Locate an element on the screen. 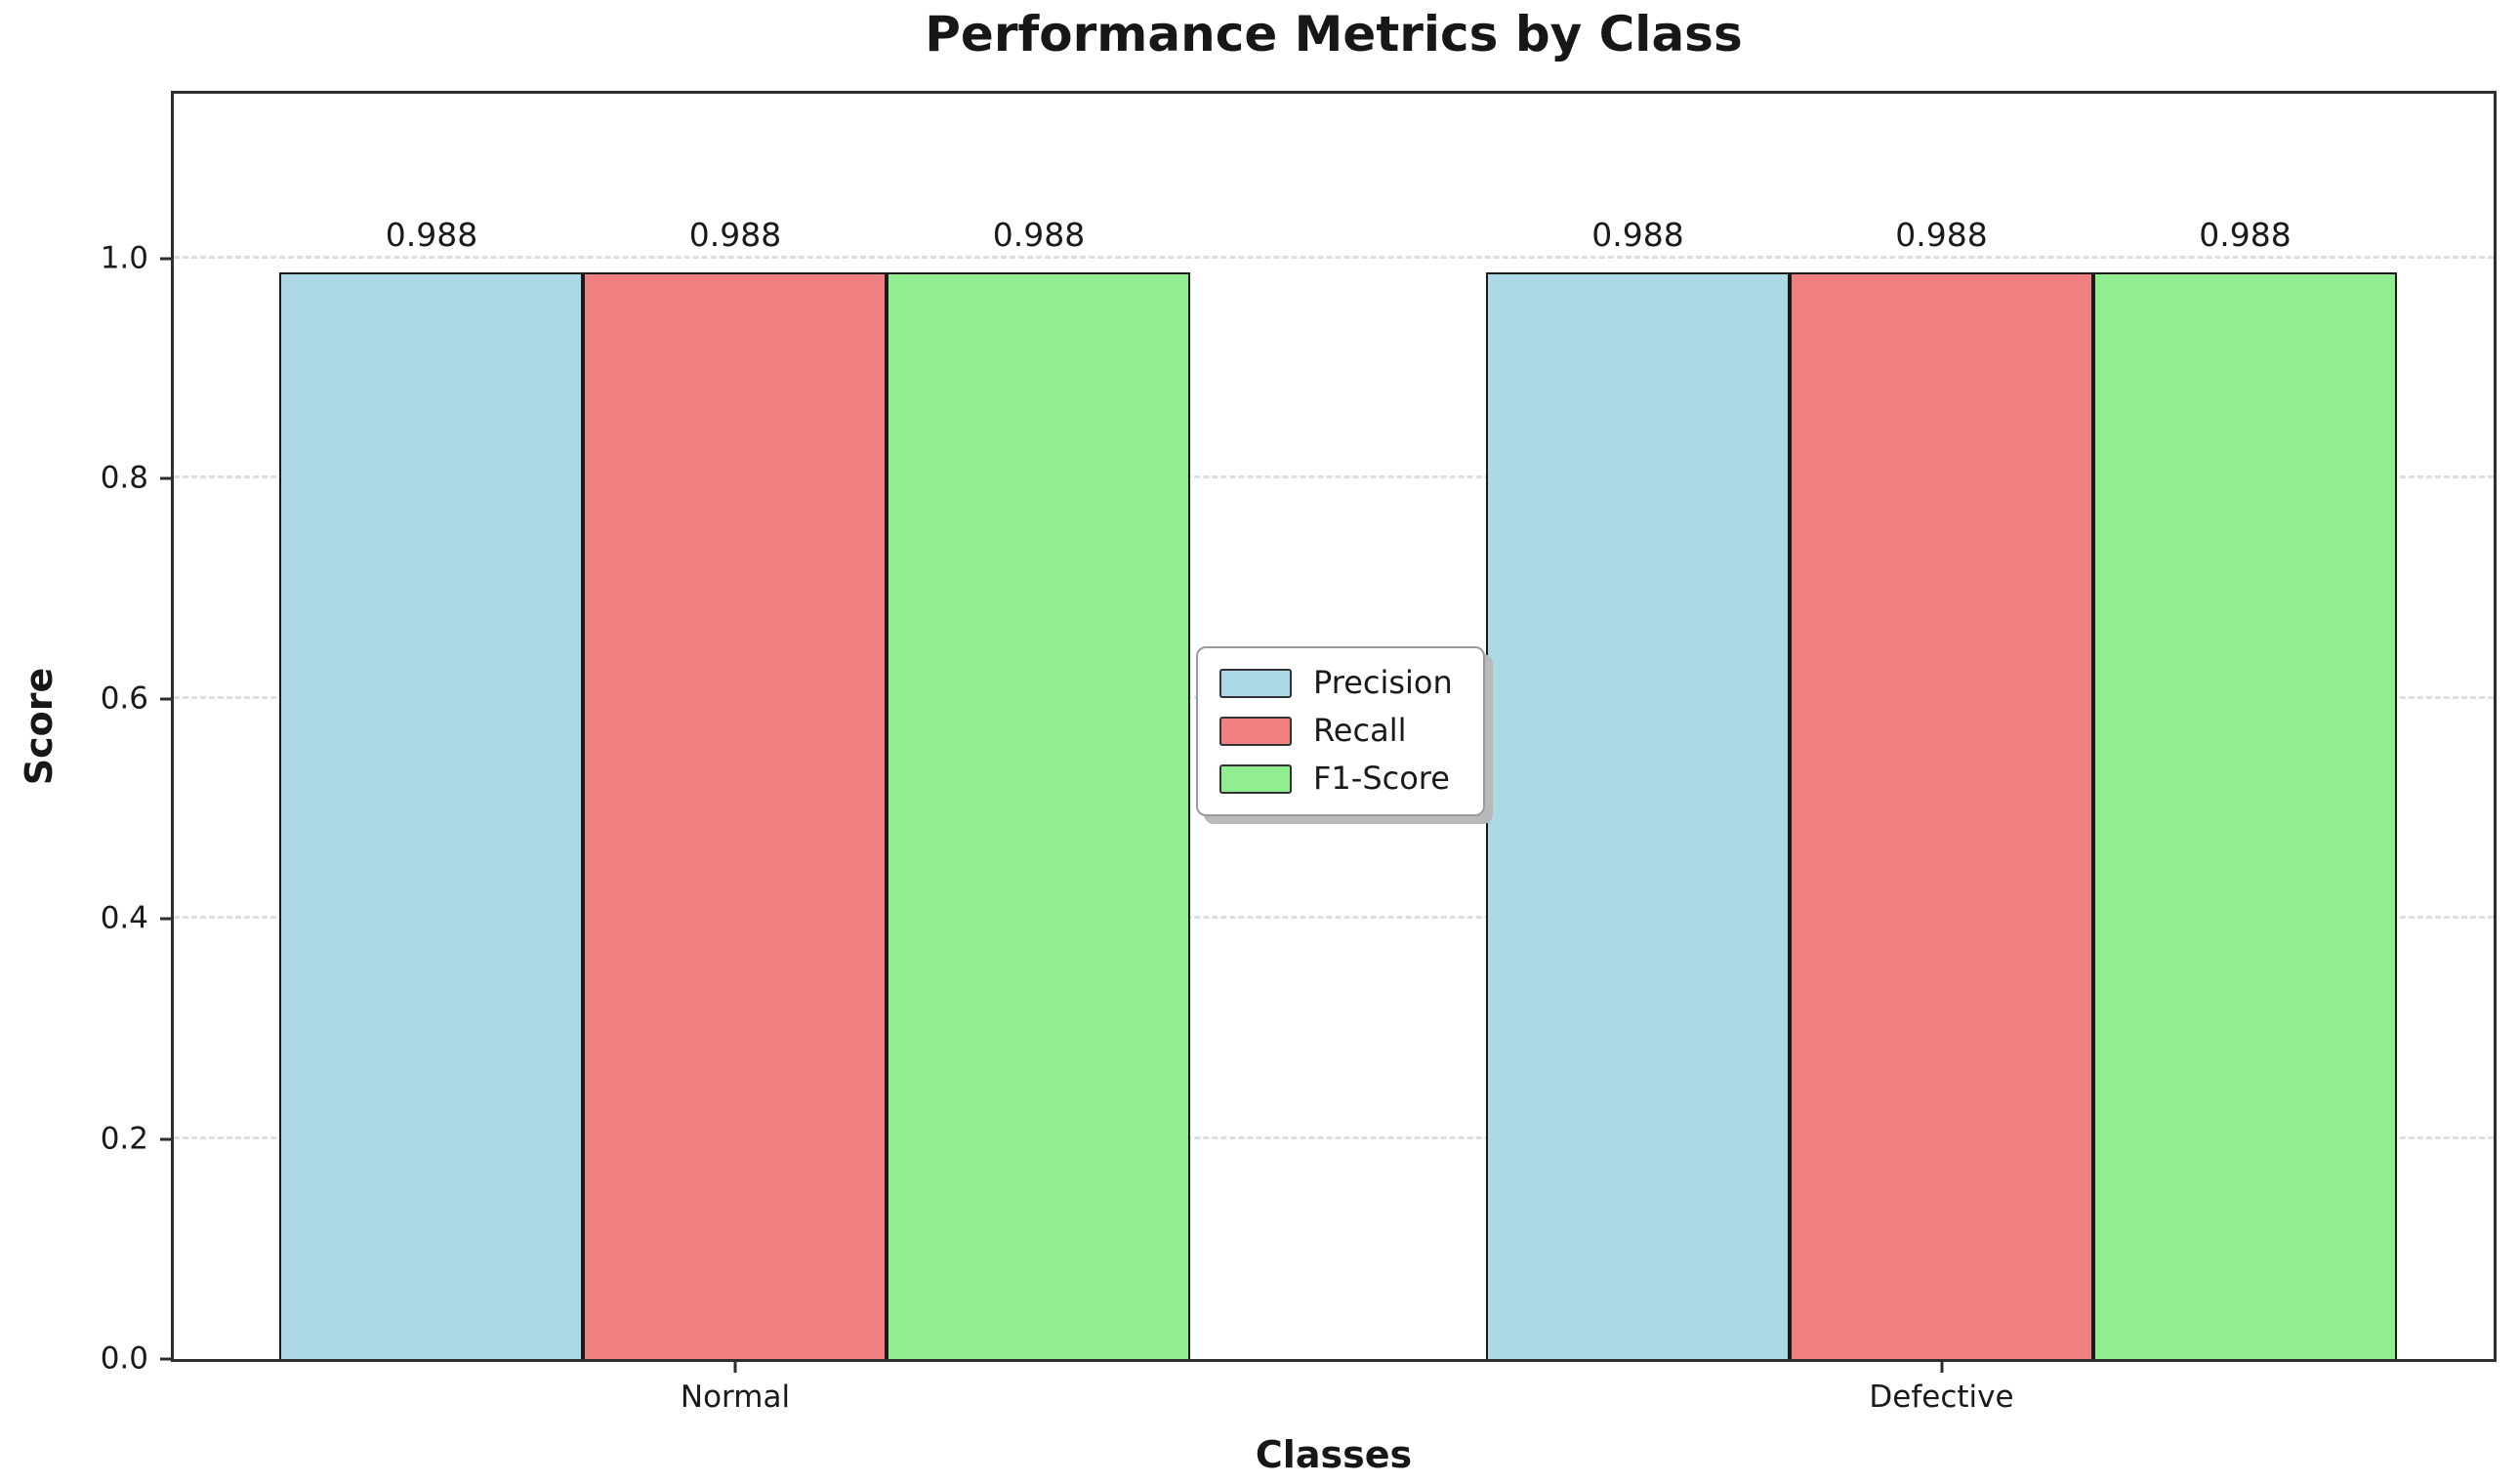 This screenshot has width=2519, height=1484. legend-label: F1-Score is located at coordinates (1382, 779).